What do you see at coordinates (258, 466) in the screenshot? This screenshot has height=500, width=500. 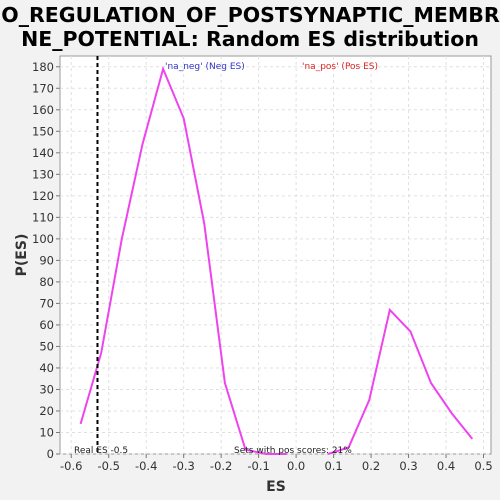 I see `x-tick-label: -0.1` at bounding box center [258, 466].